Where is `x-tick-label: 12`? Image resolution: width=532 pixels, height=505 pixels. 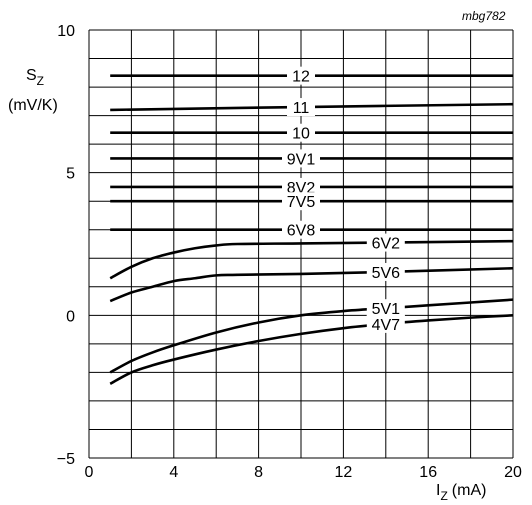
x-tick-label: 12 is located at coordinates (344, 472).